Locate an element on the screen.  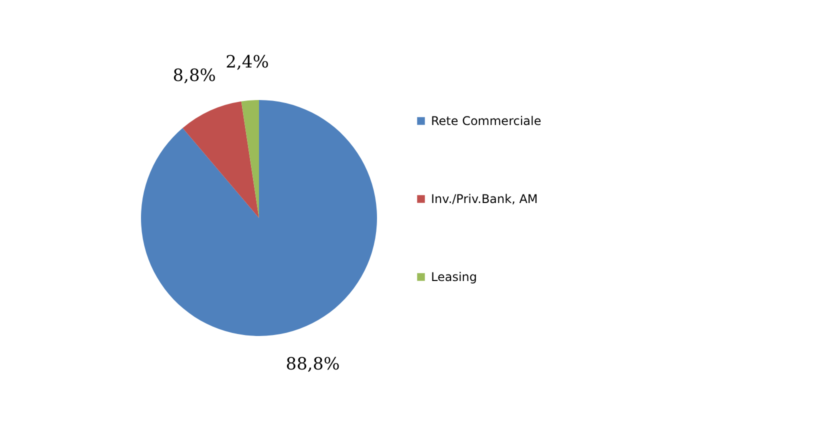
legend-label: Inv./Priv.Bank, AM is located at coordinates (484, 199).